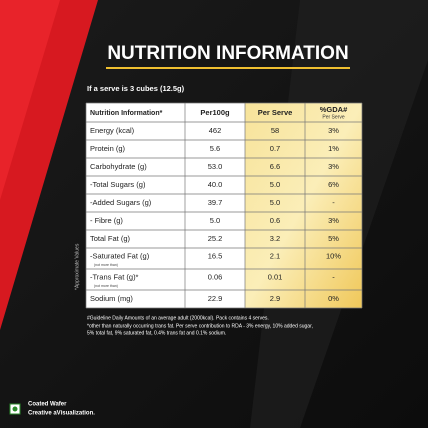  I want to click on cell-value: 40.0, so click(215, 184).